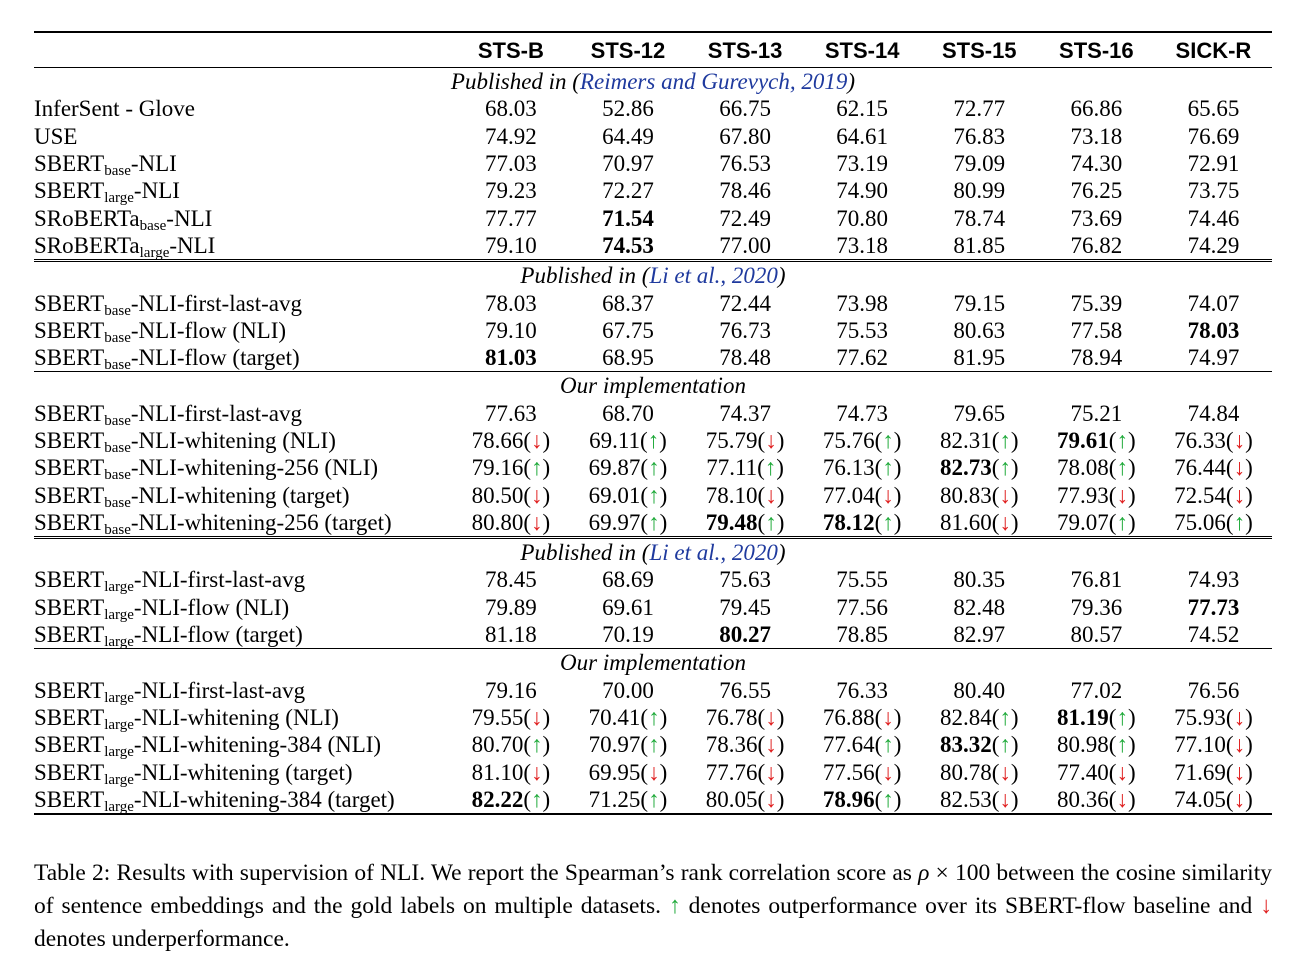 This screenshot has height=978, width=1300. I want to click on score-value: 71.69, so click(1200, 772).